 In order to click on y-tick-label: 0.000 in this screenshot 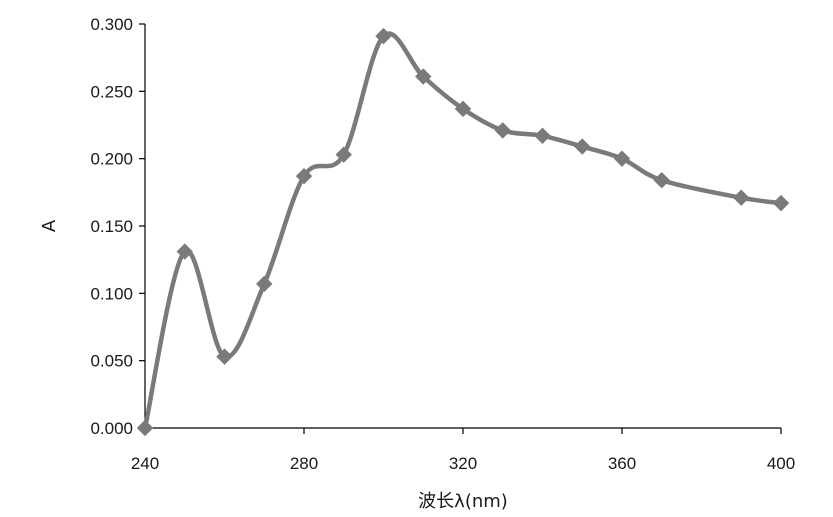, I will do `click(111, 428)`.